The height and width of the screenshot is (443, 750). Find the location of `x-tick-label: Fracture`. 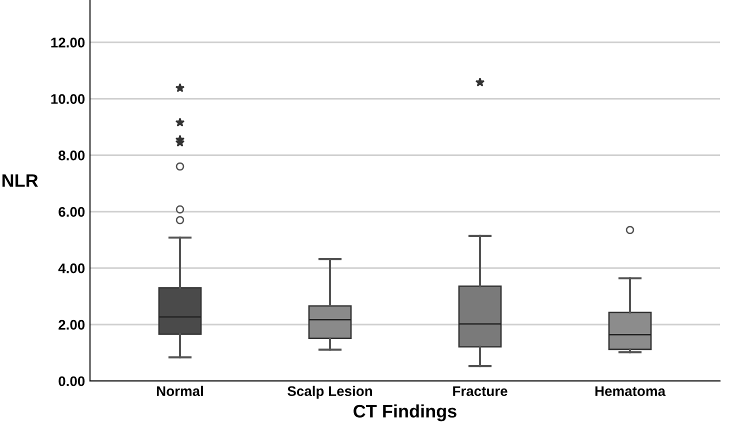

x-tick-label: Fracture is located at coordinates (480, 391).